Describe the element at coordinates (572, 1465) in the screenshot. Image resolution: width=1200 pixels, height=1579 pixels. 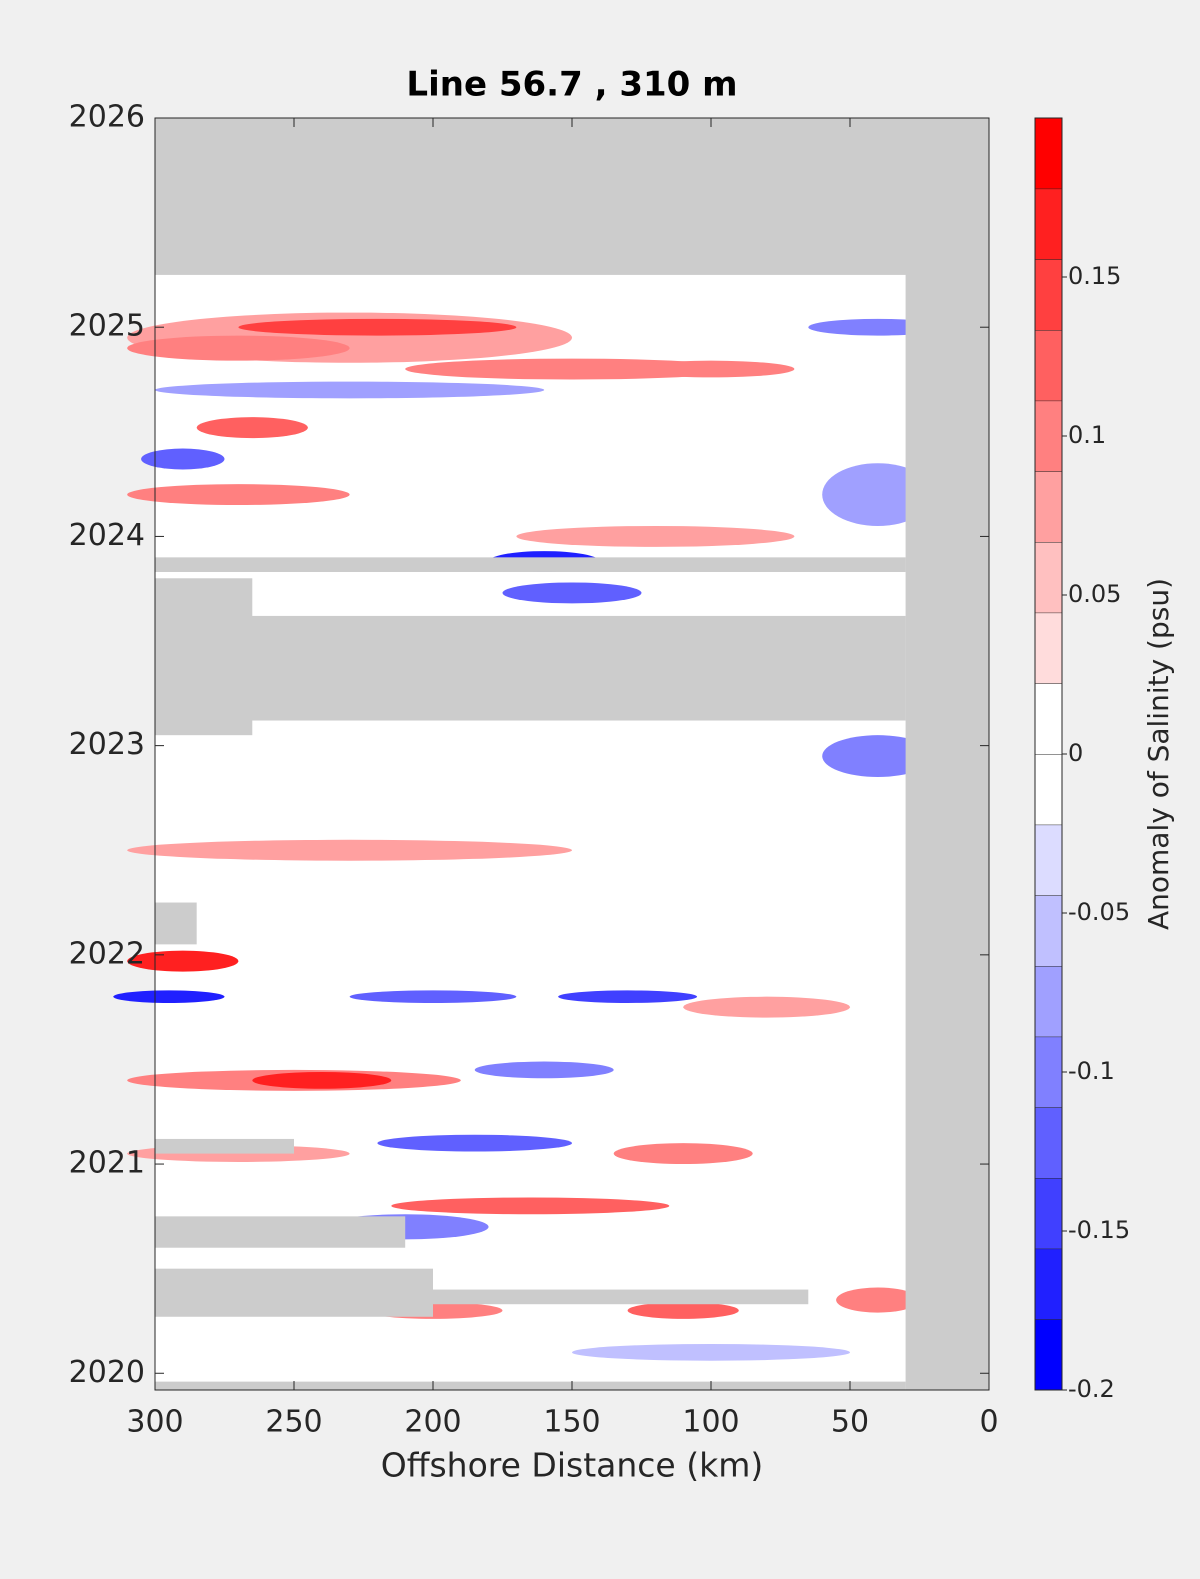
I see `x-axis-label: Offshore Distance (km)` at that location.